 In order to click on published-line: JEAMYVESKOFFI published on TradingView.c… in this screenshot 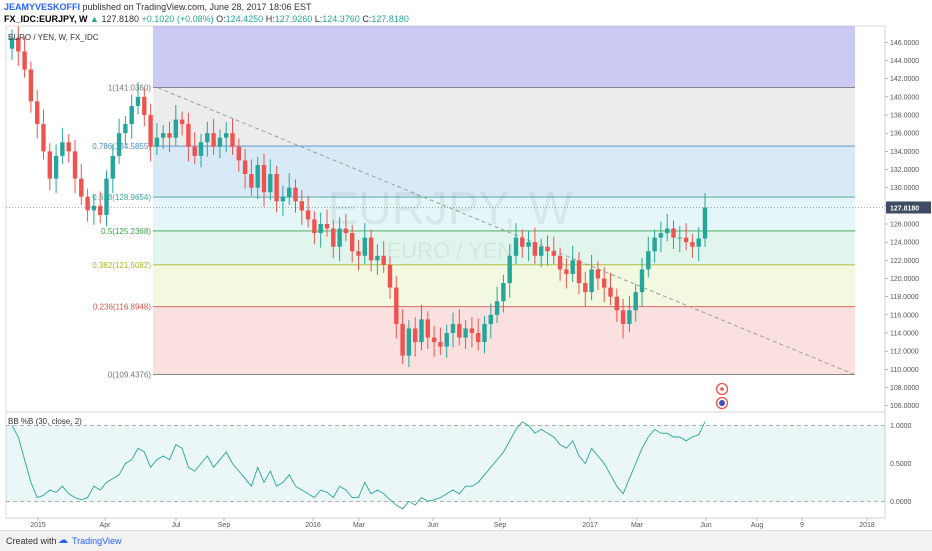, I will do `click(158, 7)`.